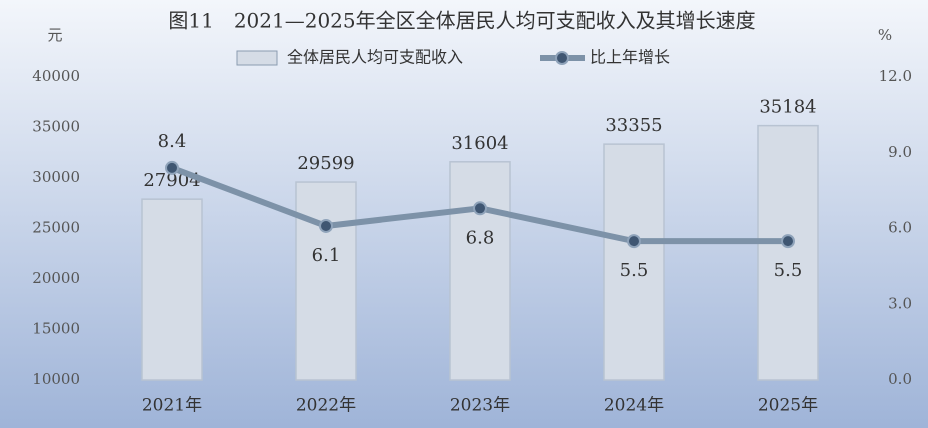 The image size is (928, 428). I want to click on x-tick-label: 2023年, so click(480, 406).